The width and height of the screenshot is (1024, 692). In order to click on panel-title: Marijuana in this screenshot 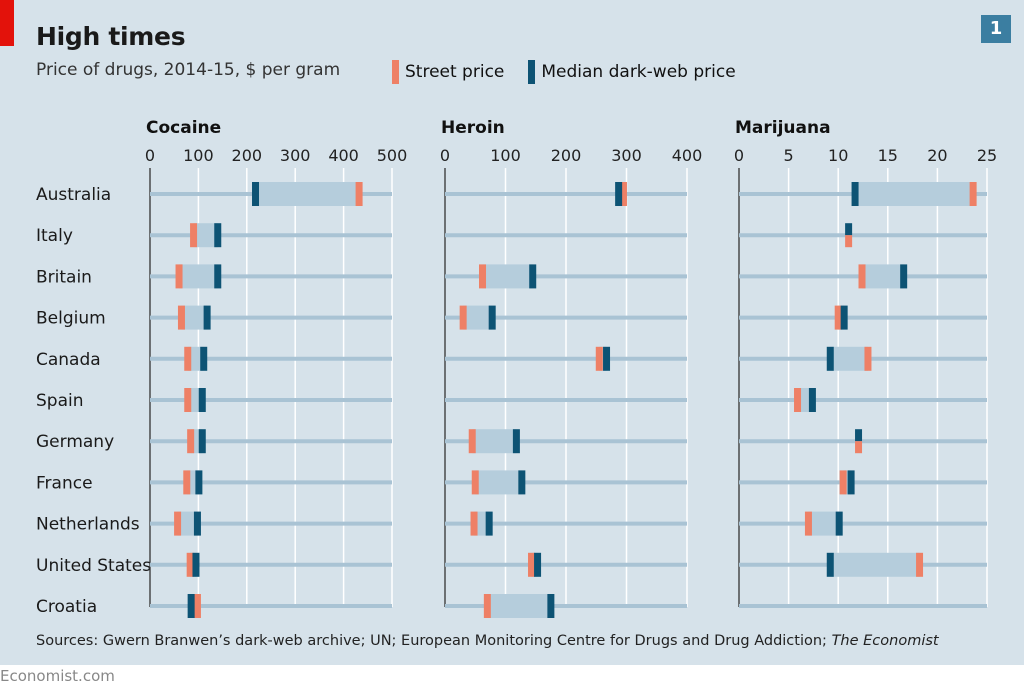, I will do `click(783, 128)`.